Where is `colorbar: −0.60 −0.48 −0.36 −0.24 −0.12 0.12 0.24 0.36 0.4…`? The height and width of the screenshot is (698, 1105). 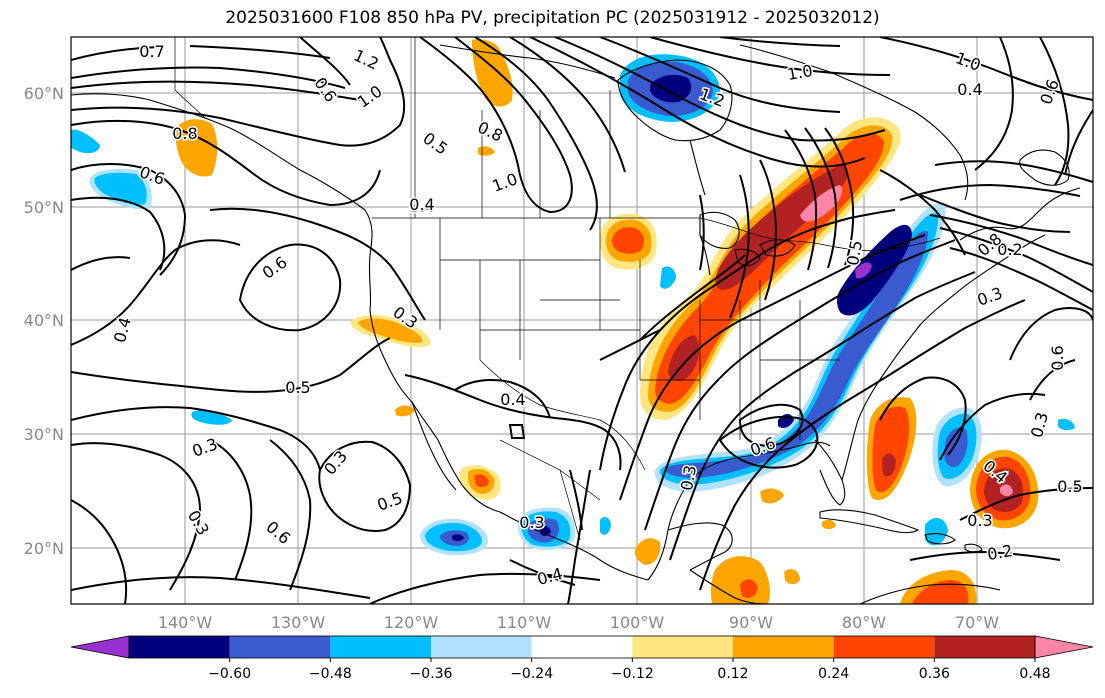 colorbar: −0.60 −0.48 −0.36 −0.24 −0.12 0.12 0.24 0.36 0.4… is located at coordinates (582, 658).